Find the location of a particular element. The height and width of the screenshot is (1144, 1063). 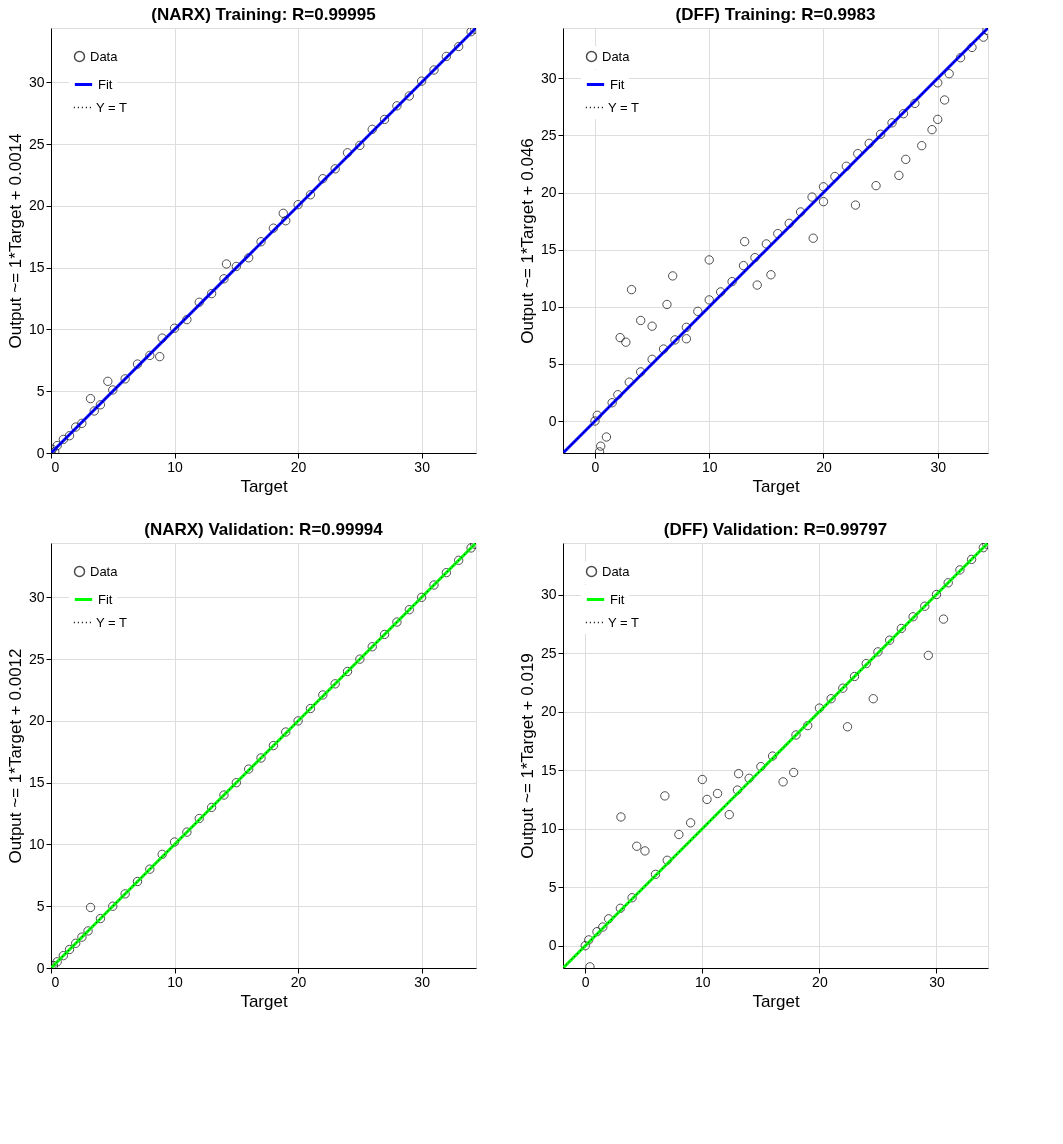

chart-title: (DFF) Validation: R=0.99797 is located at coordinates (775, 529).